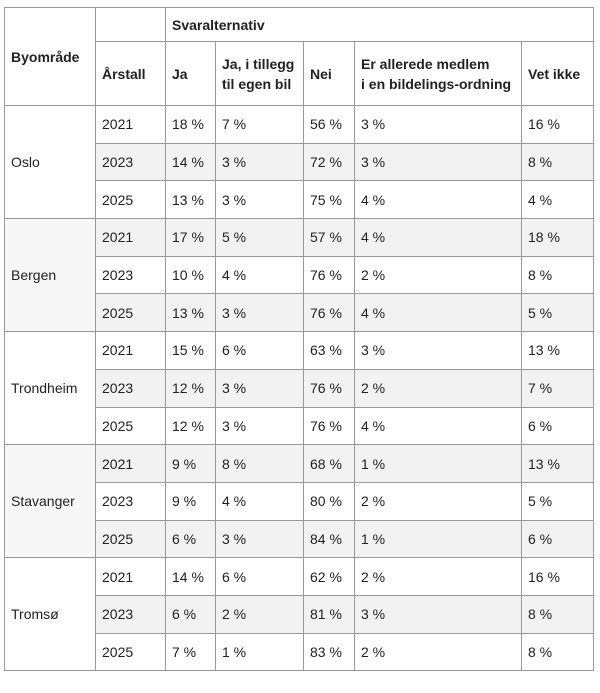  Describe the element at coordinates (329, 124) in the screenshot. I see `nei-cell: 56 %` at that location.